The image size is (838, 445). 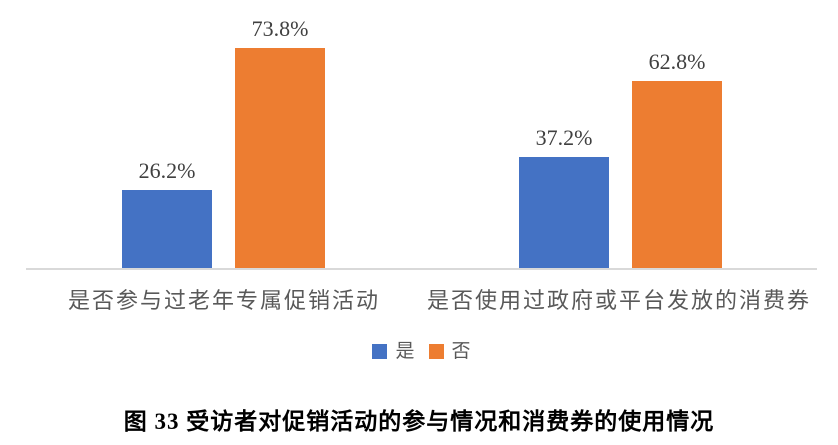 I want to click on category-label-1: 是否参与过老年专属促销活动, so click(x=223, y=300).